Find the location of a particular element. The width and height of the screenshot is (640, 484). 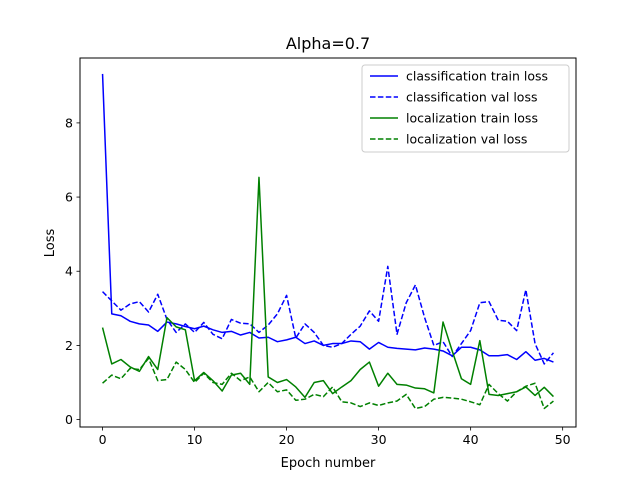

legend-label-3: localization val loss is located at coordinates (466, 139).